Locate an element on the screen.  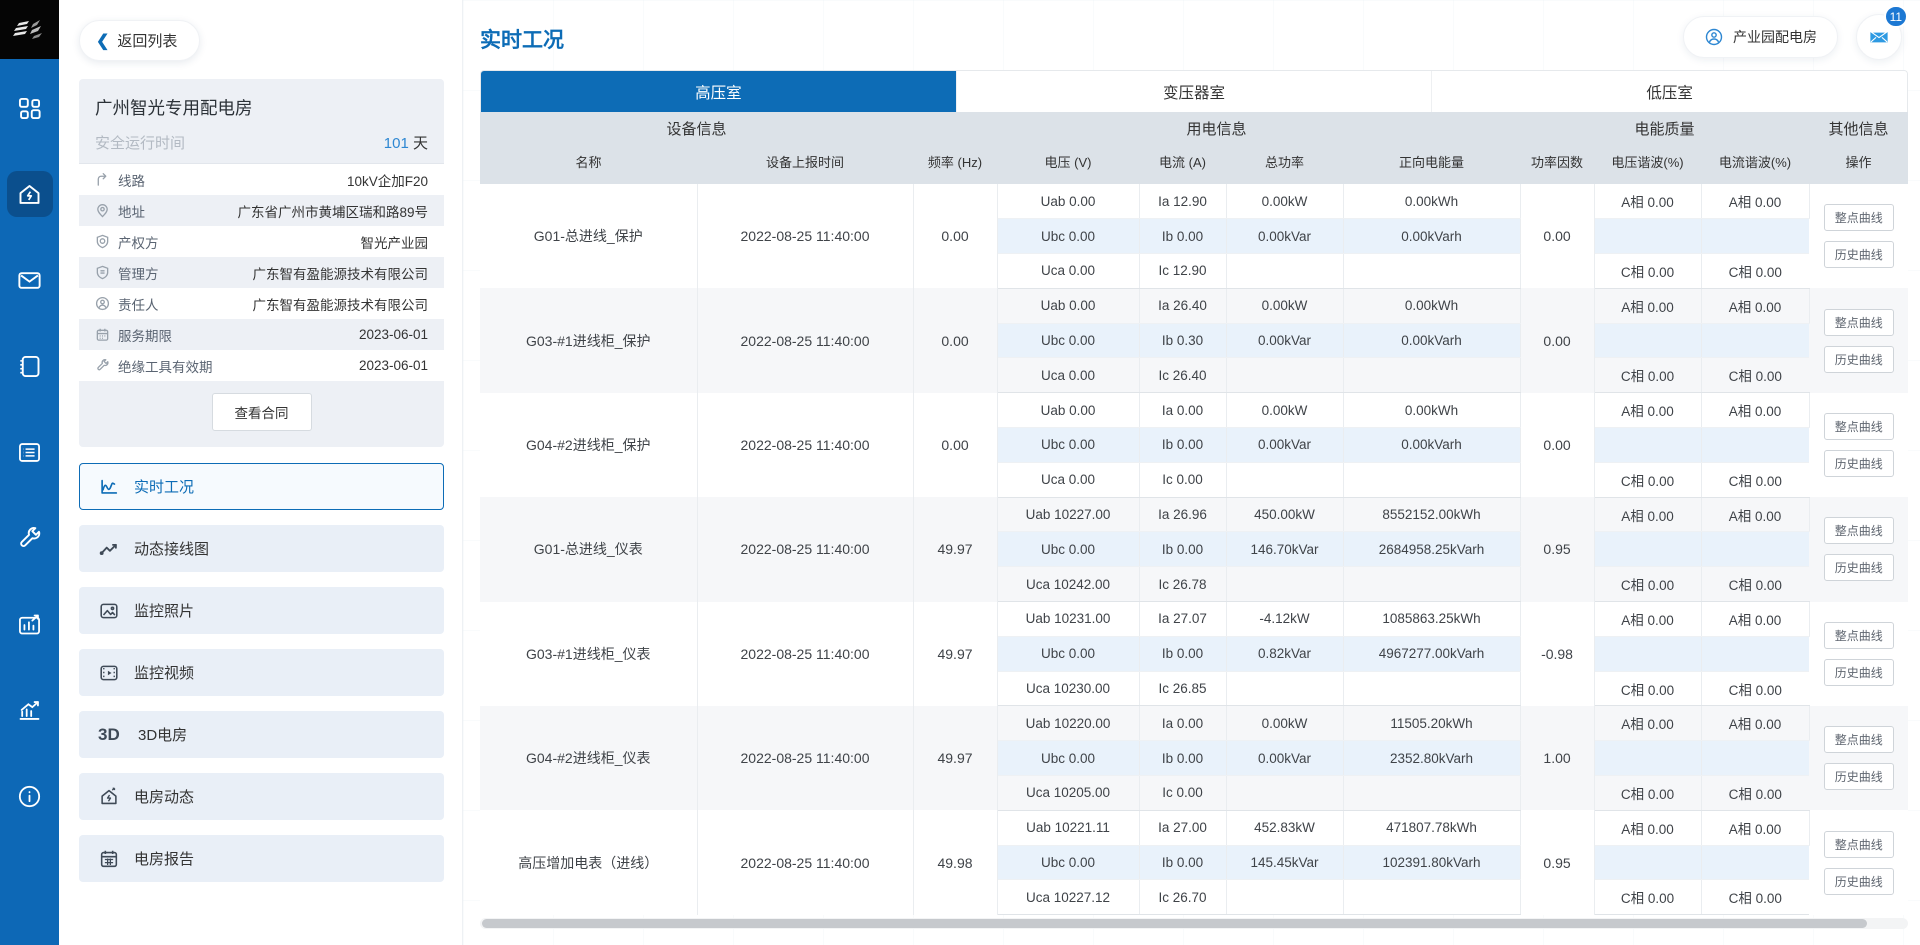
tab-high-voltage-room: 高压室 is located at coordinates (719, 91).